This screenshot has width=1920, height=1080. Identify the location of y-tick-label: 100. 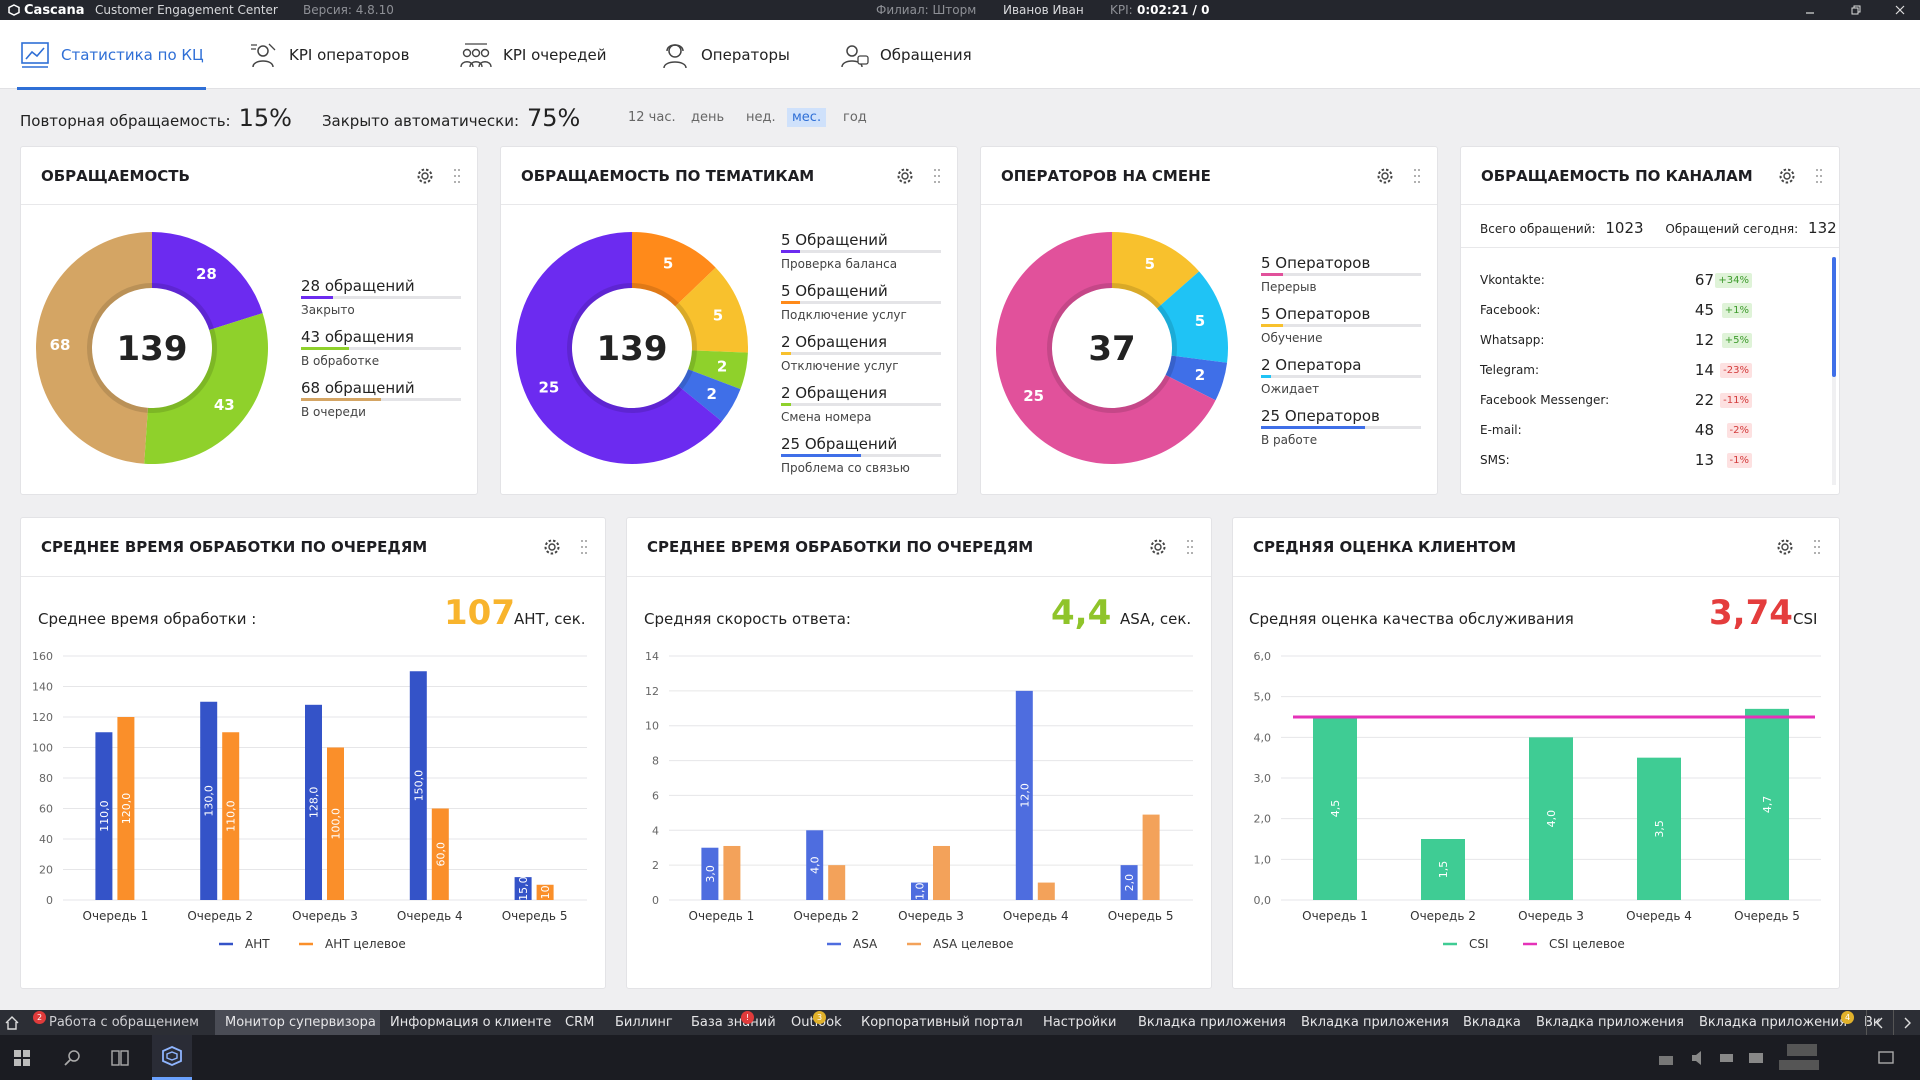
(42, 748).